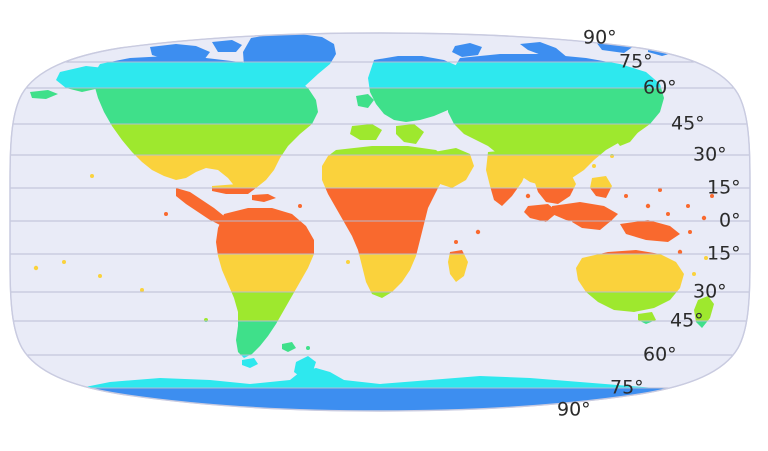 The image size is (768, 451). Describe the element at coordinates (600, 38) in the screenshot. I see `latitude-label-90n: 90°` at that location.